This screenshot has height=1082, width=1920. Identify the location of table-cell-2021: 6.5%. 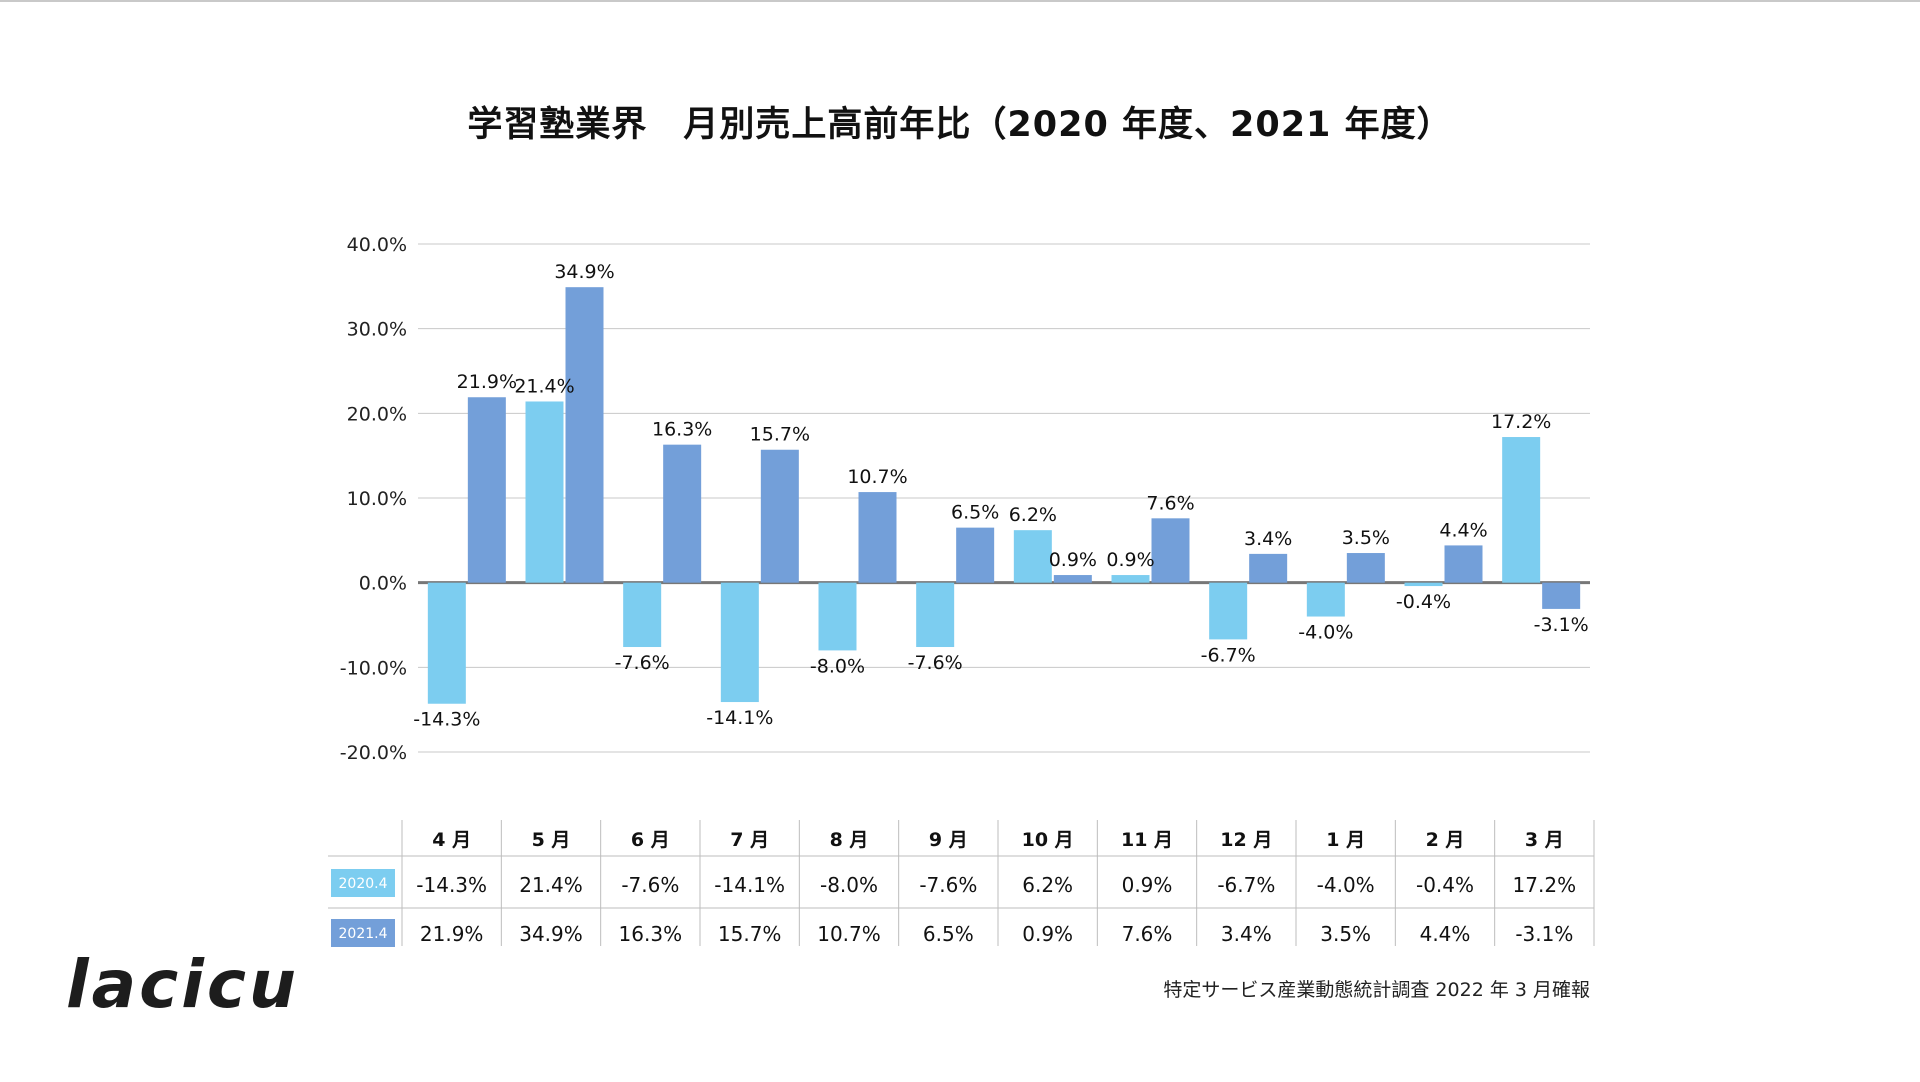
(948, 934).